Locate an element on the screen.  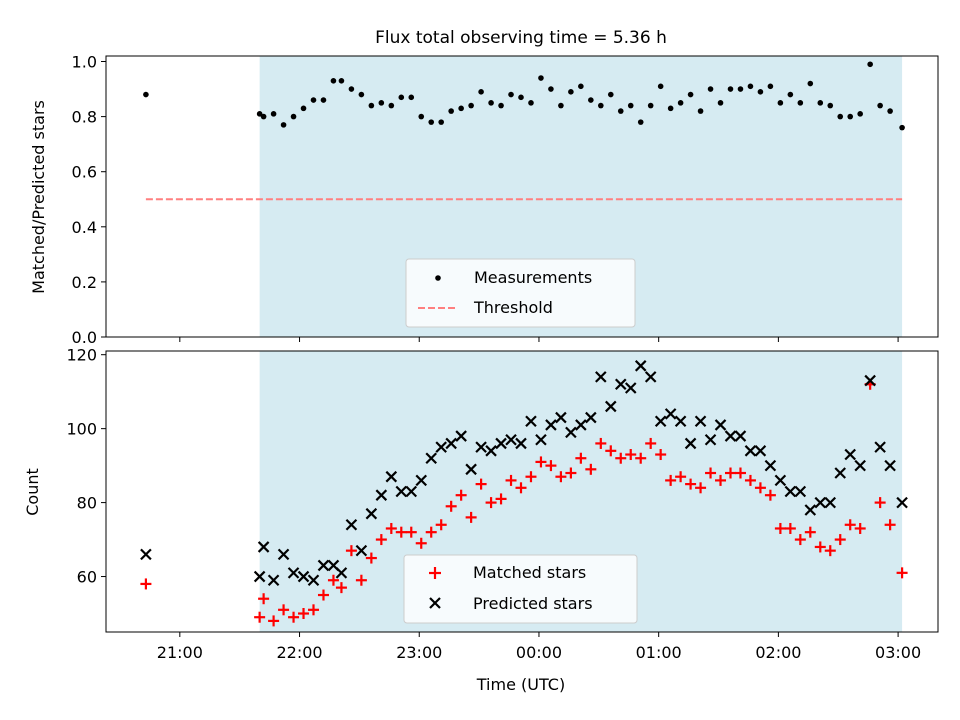
legend-matched-marker is located at coordinates (435, 573).